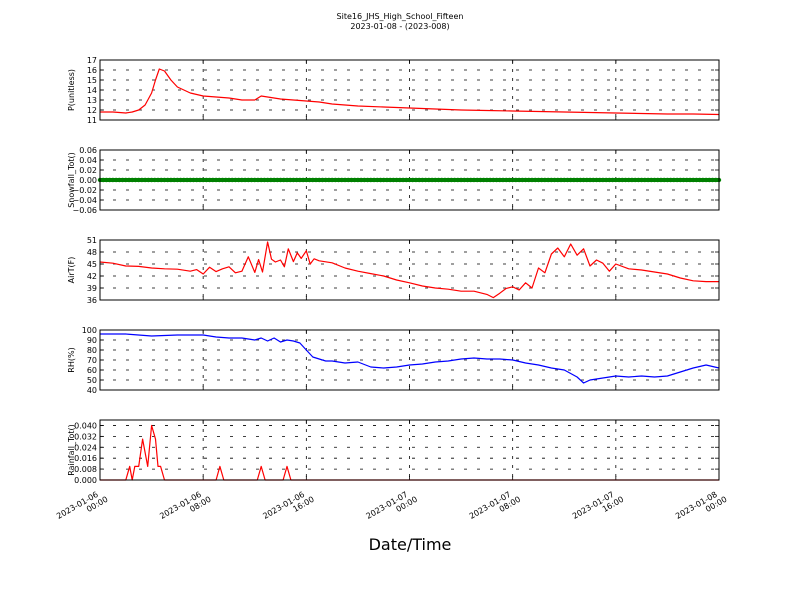  Describe the element at coordinates (92, 288) in the screenshot. I see `y-tick-label: 39` at that location.